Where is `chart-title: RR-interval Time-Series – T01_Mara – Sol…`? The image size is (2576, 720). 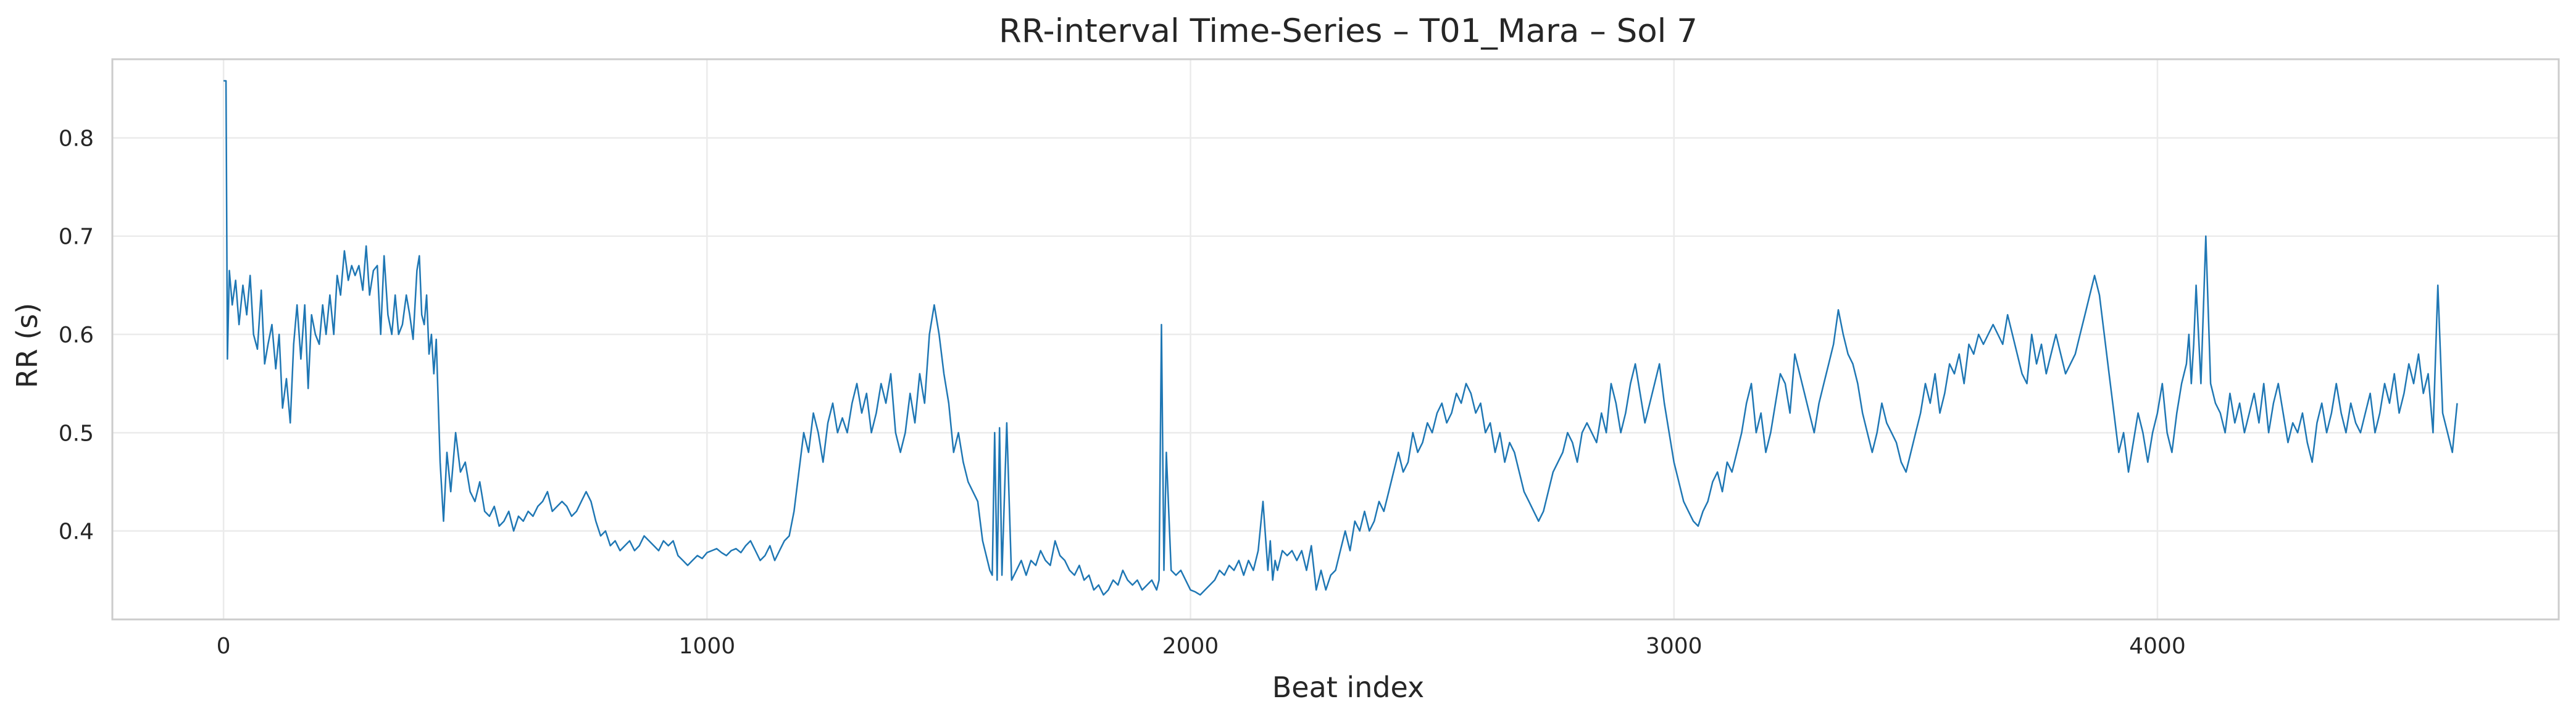
chart-title: RR-interval Time-Series – T01_Mara – Sol… is located at coordinates (1349, 31).